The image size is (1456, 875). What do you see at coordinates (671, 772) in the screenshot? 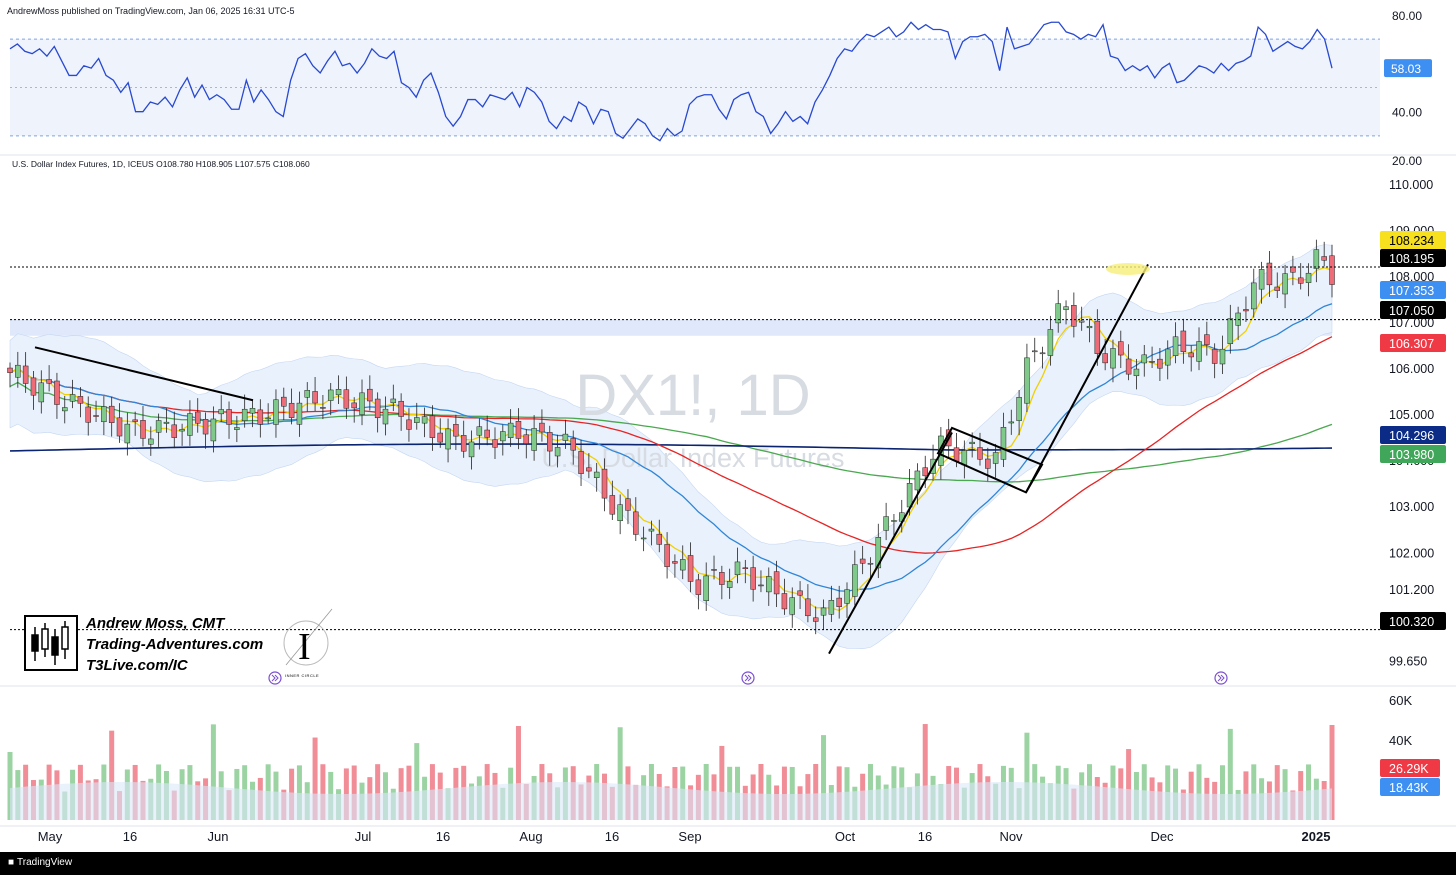
I see `volume-pane` at bounding box center [671, 772].